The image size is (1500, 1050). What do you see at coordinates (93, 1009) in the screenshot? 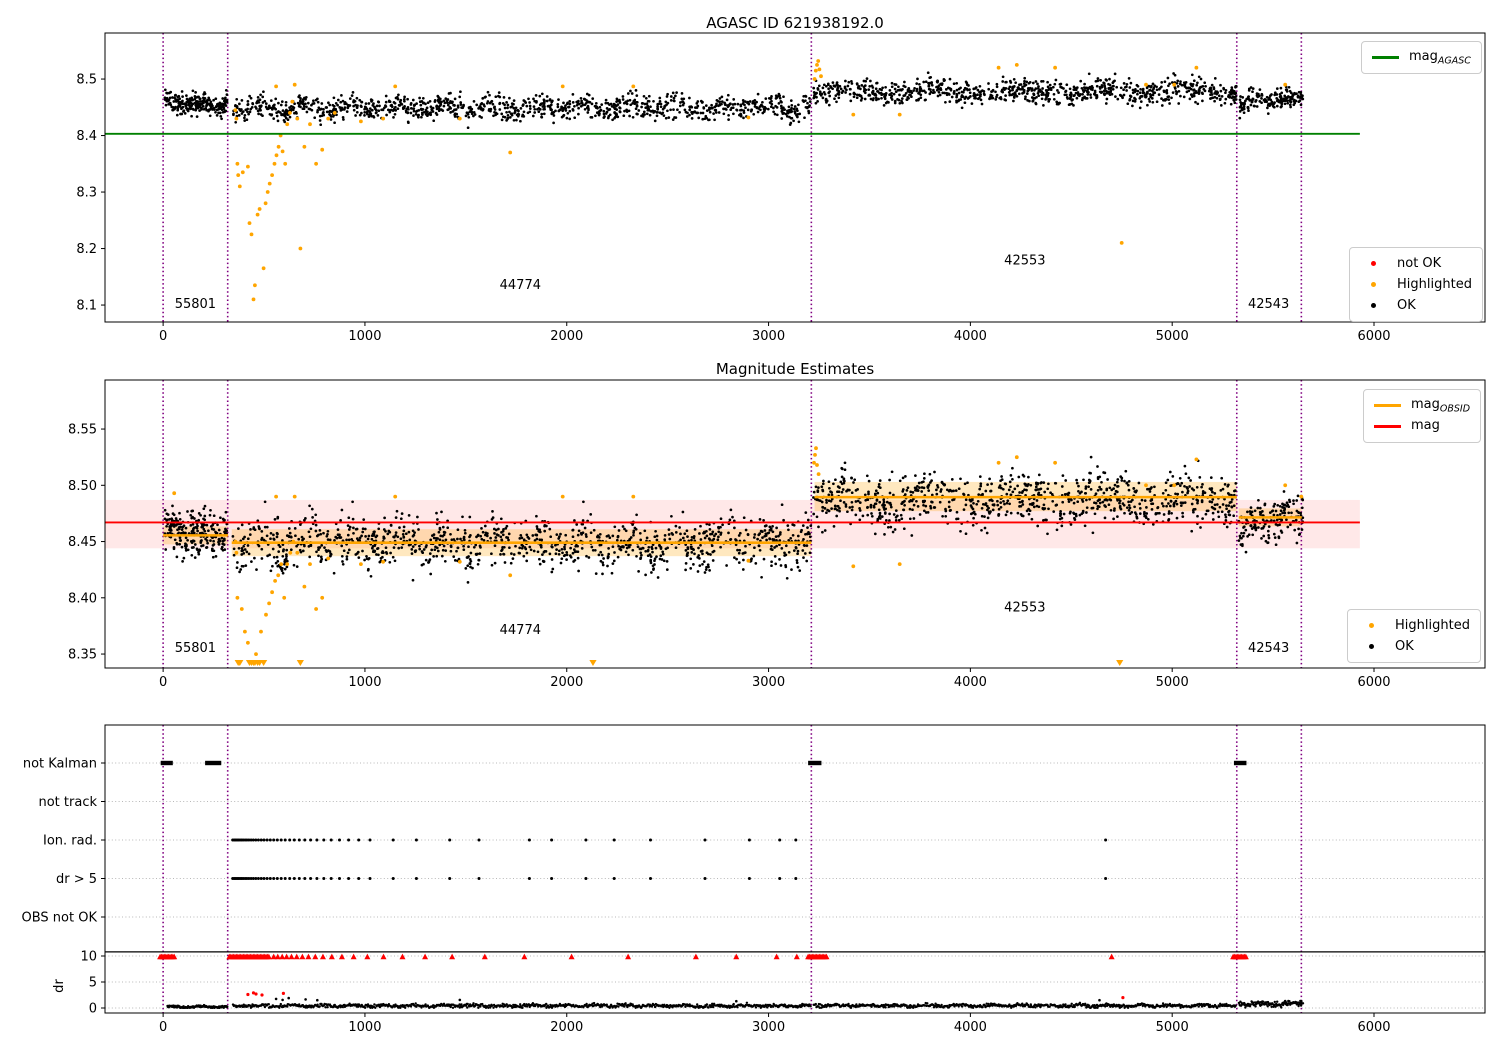
I see `dr-tick-label: 0` at bounding box center [93, 1009].